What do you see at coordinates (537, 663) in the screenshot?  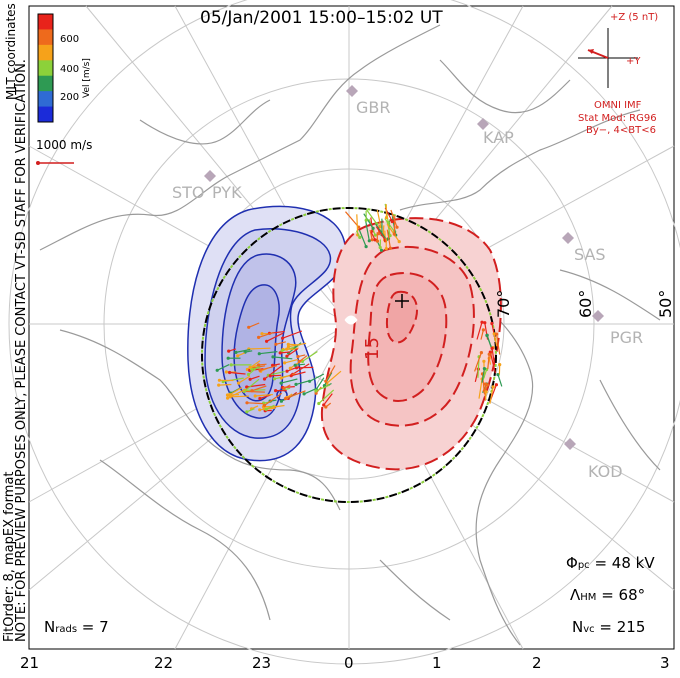 I see `mlt-tick: 2` at bounding box center [537, 663].